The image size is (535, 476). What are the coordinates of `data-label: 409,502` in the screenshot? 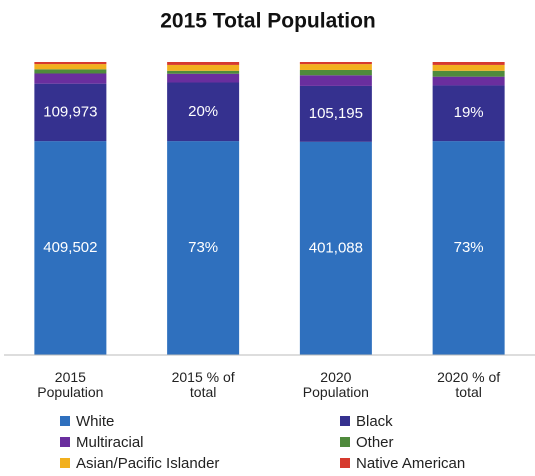 It's located at (70, 247).